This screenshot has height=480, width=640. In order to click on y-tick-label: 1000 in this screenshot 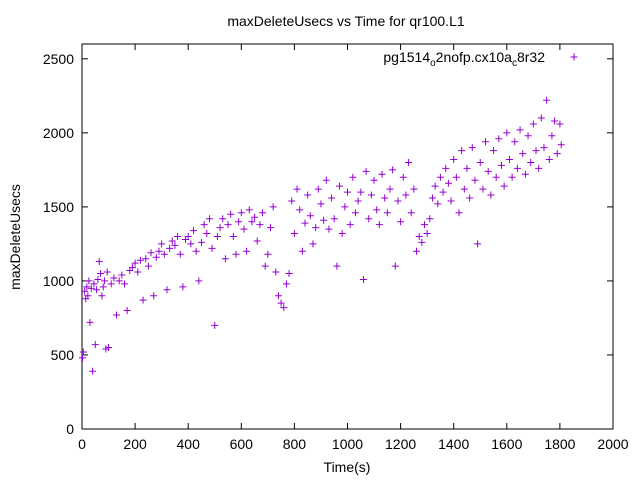, I will do `click(58, 281)`.